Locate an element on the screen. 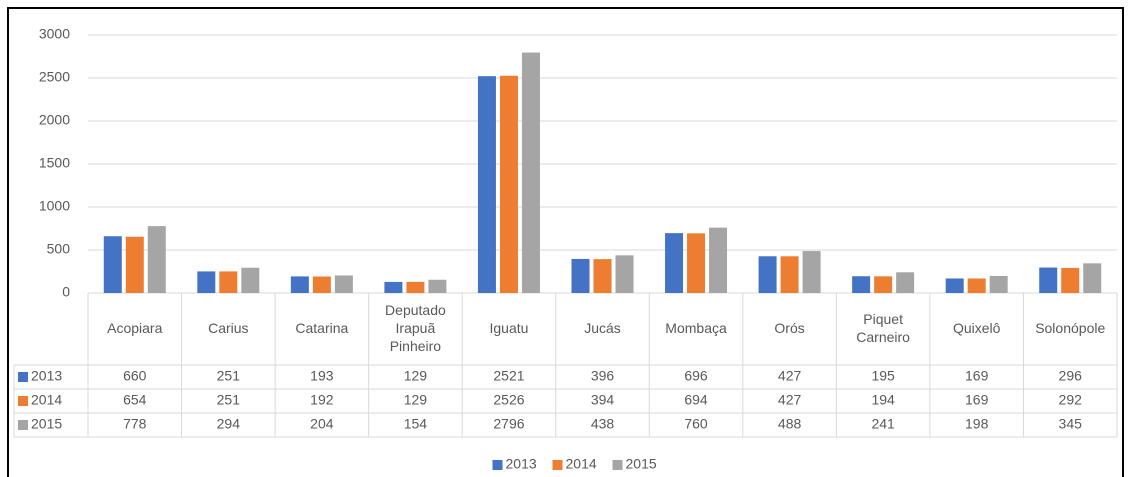  table-cell: 198 is located at coordinates (977, 424).